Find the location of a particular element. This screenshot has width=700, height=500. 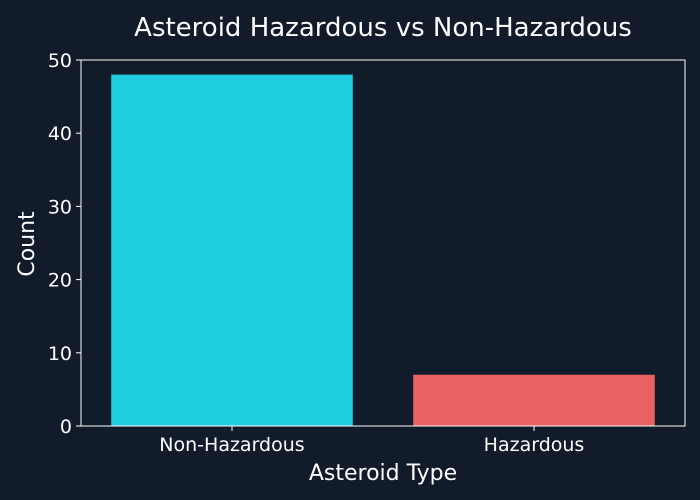

y-tick-label: 40 is located at coordinates (60, 134).